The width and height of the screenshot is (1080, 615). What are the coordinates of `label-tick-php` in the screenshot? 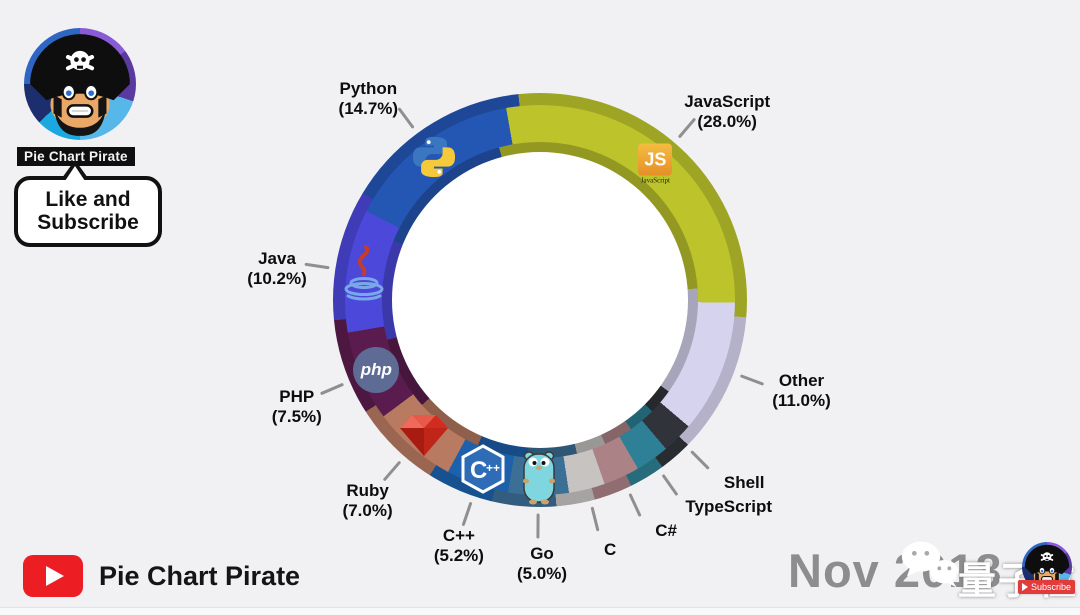 It's located at (332, 389).